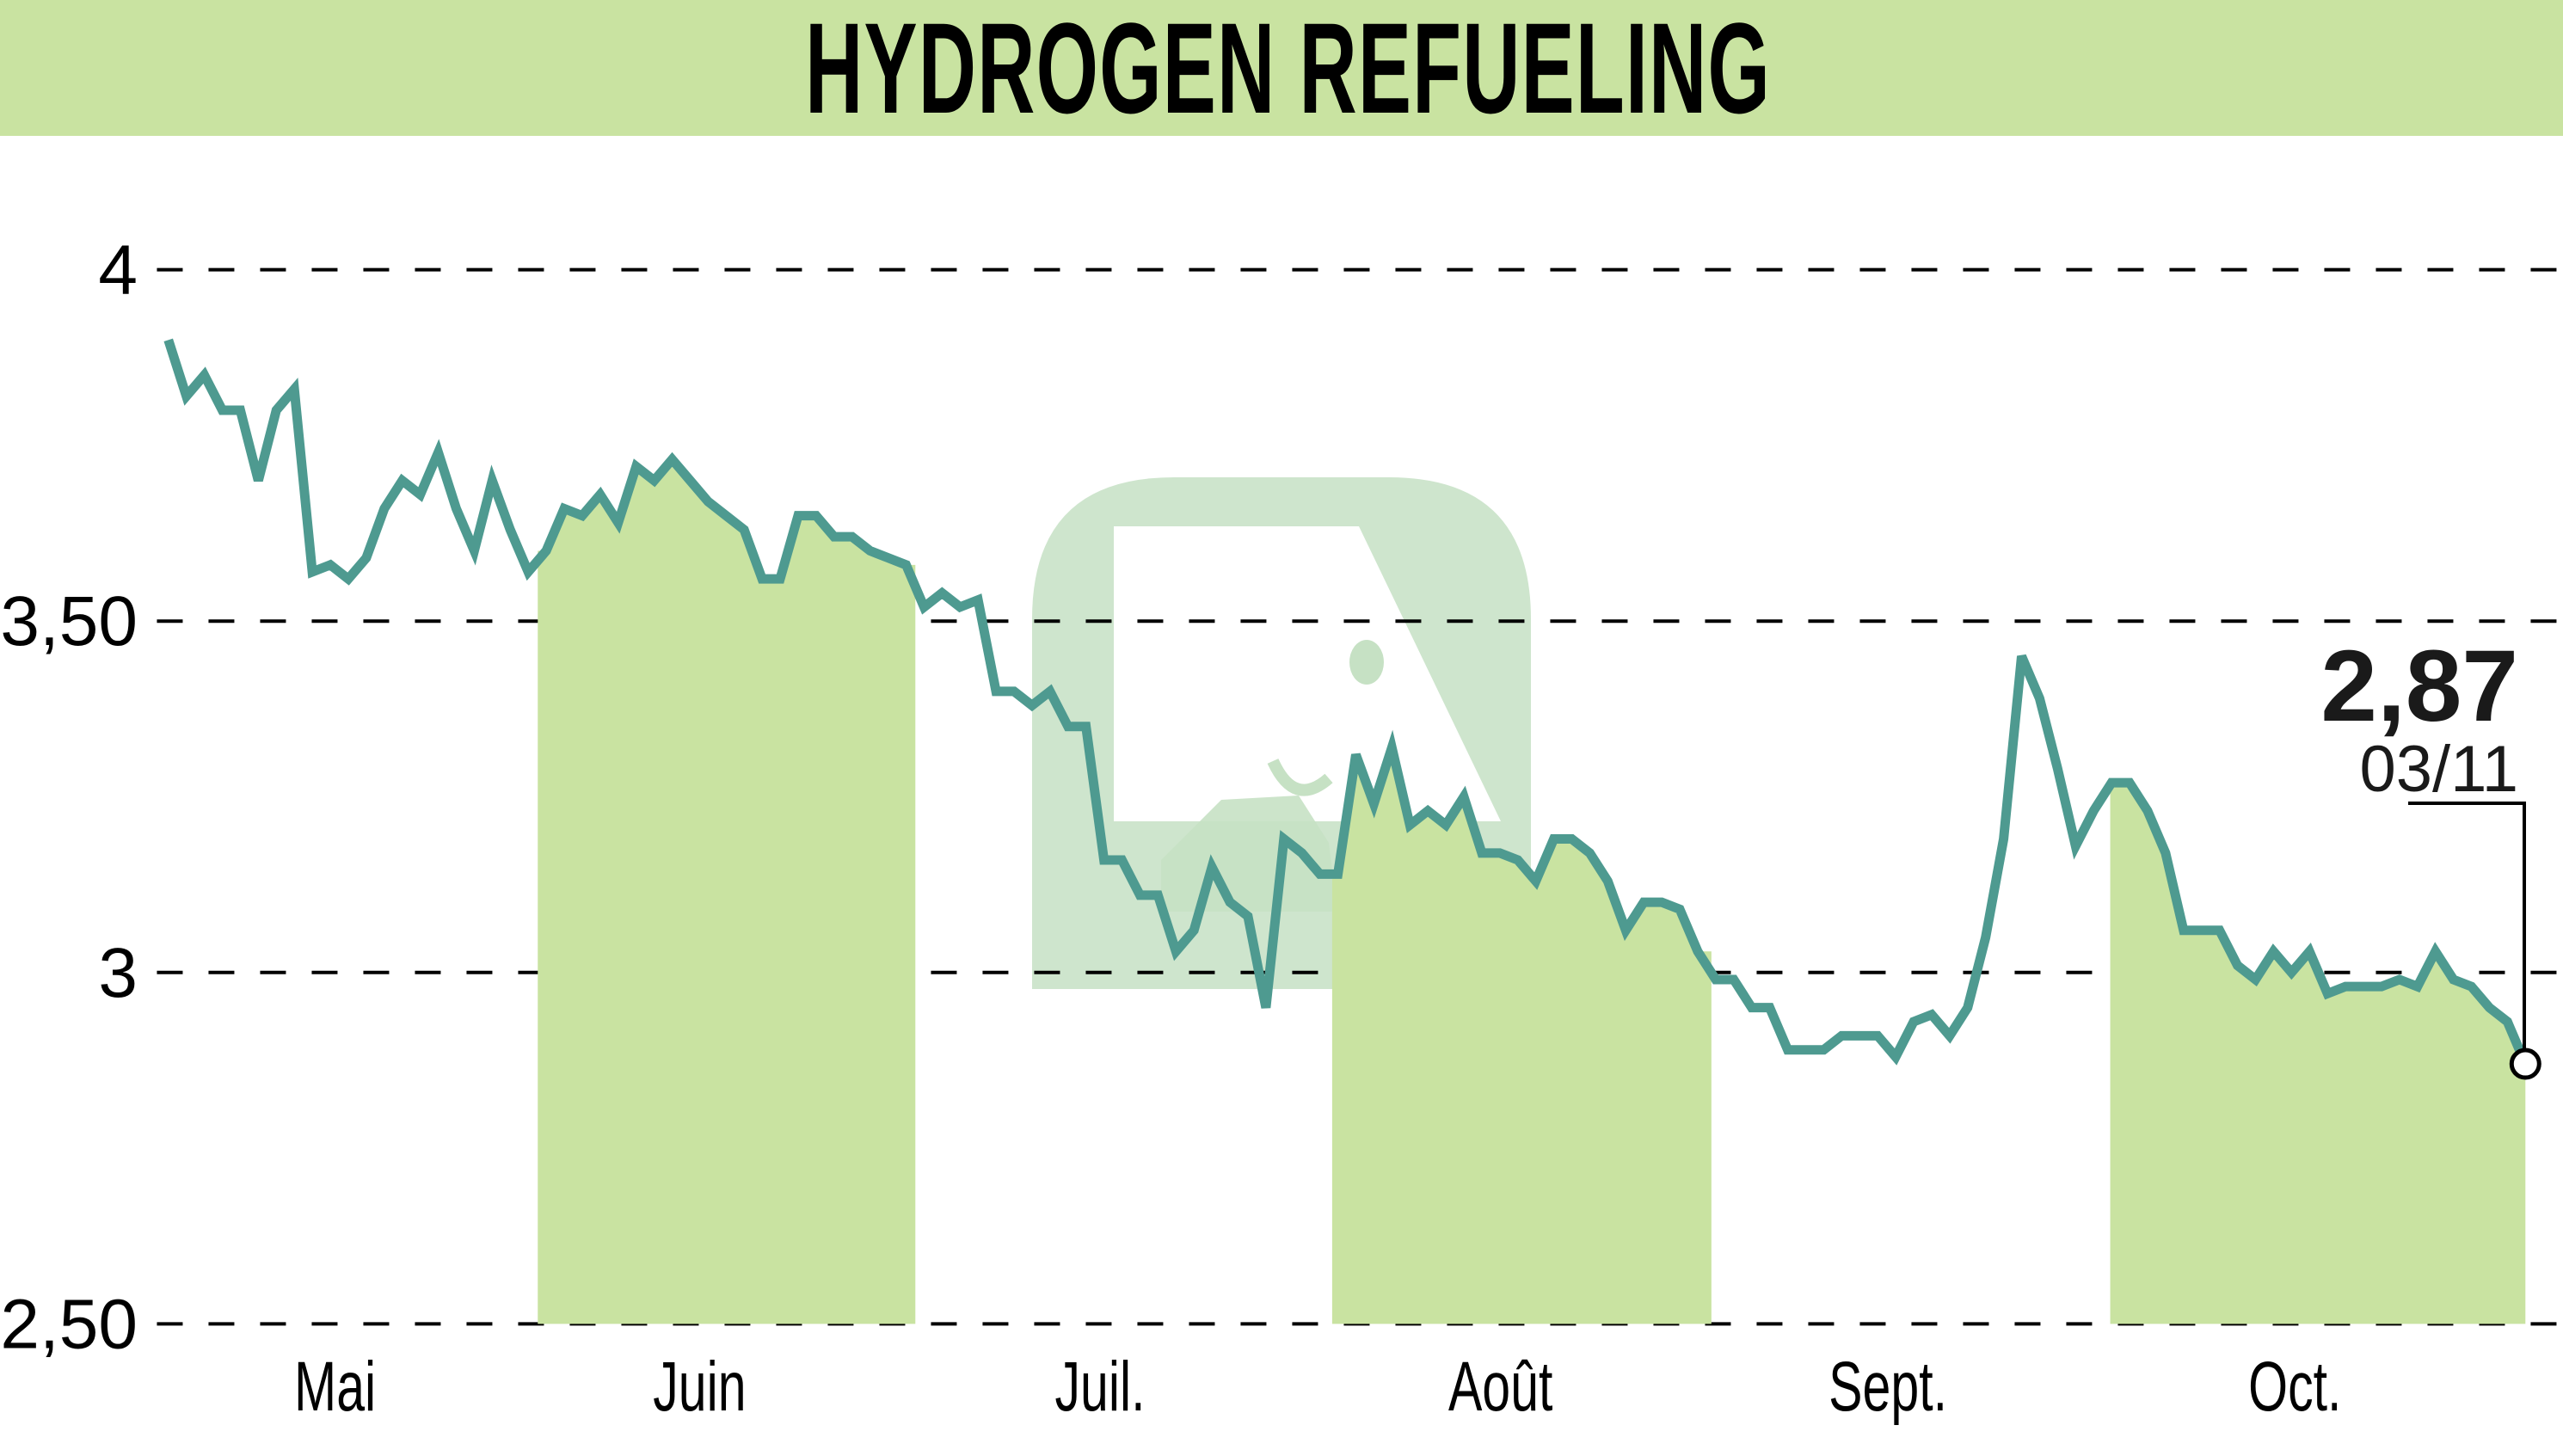  Describe the element at coordinates (1288, 70) in the screenshot. I see `chart-title: HYDROGEN REFUELING` at that location.